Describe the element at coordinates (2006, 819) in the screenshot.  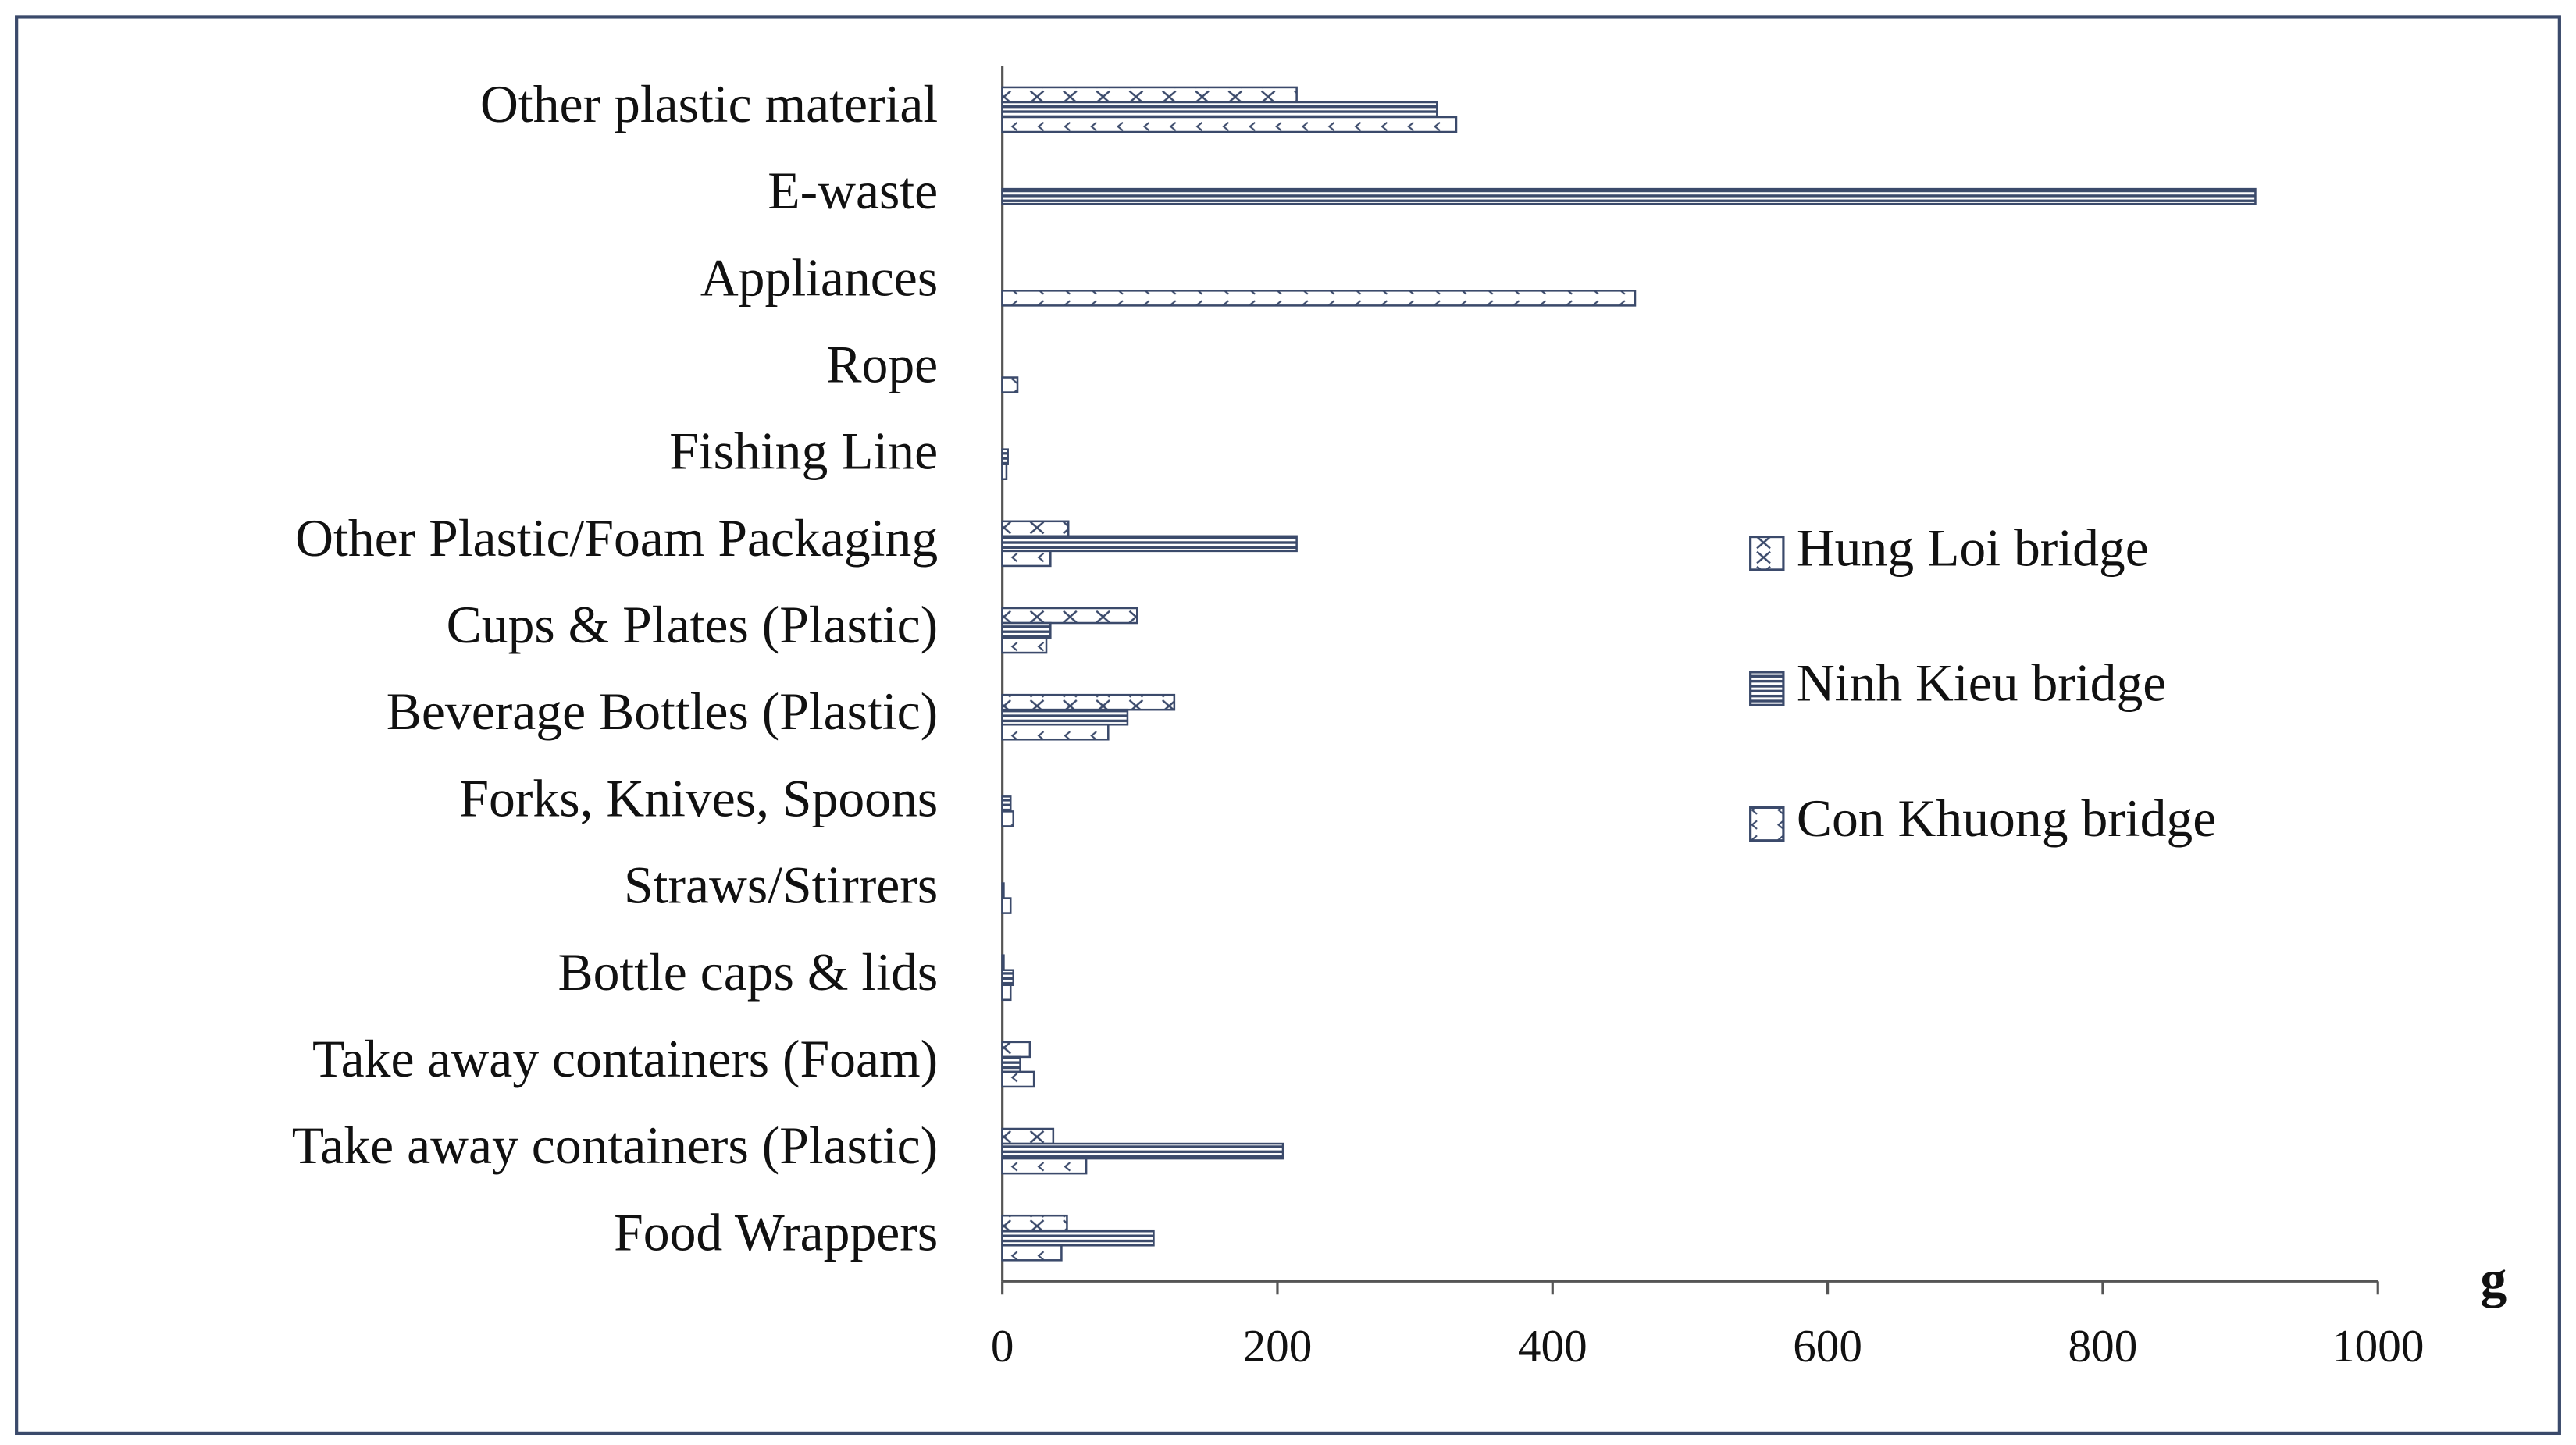
I see `legend-label: Con Khuong bridge` at that location.